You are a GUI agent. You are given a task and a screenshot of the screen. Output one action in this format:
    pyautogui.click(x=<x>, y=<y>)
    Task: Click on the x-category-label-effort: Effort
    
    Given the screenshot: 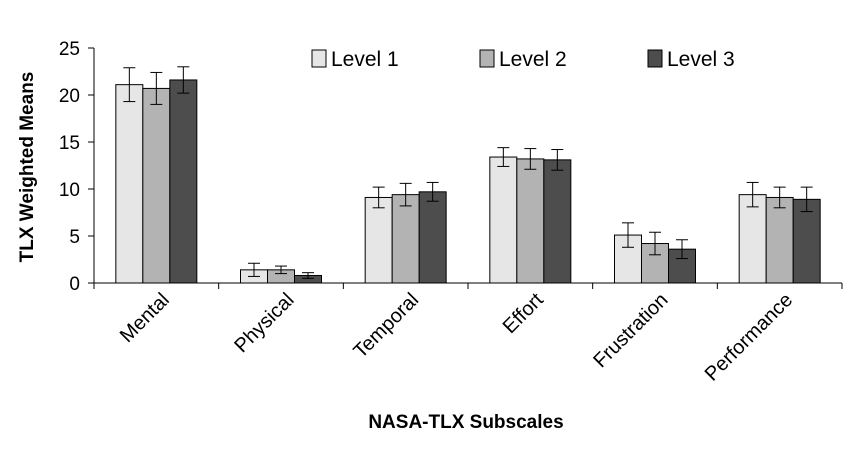 What is the action you would take?
    pyautogui.click(x=523, y=313)
    